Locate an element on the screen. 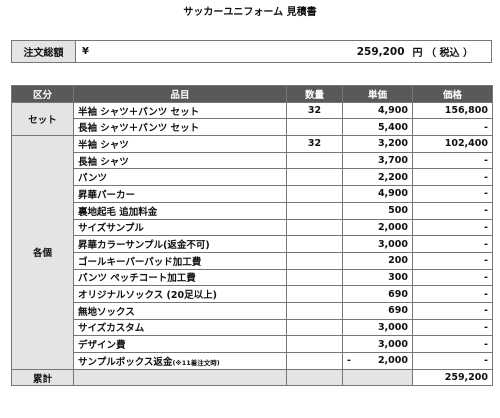 Image resolution: width=500 pixels, height=418 pixels. item-cell: 昇華パーカー is located at coordinates (180, 194).